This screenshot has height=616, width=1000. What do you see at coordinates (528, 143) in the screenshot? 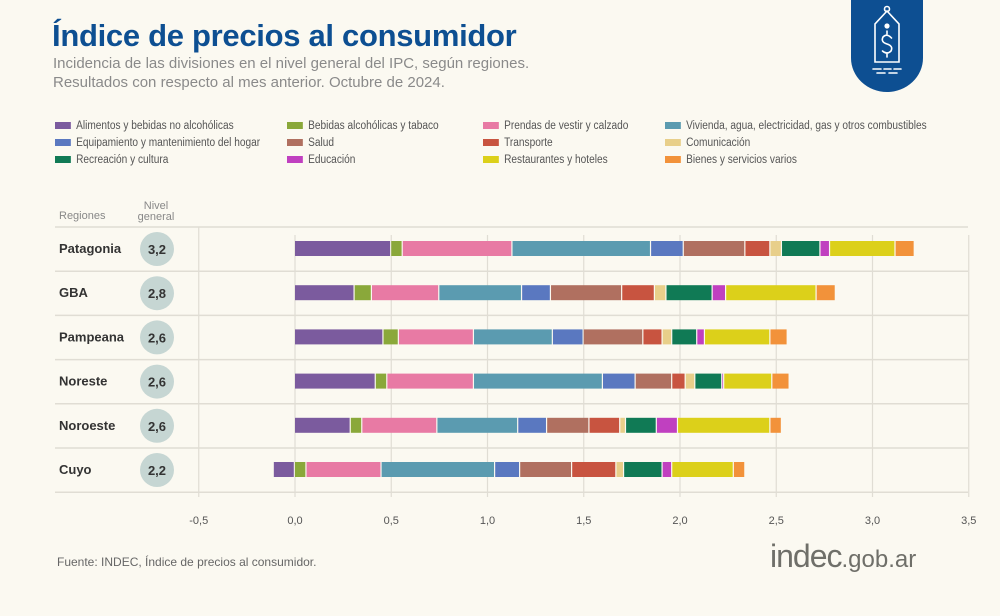
I see `legend-label: Transporte` at bounding box center [528, 143].